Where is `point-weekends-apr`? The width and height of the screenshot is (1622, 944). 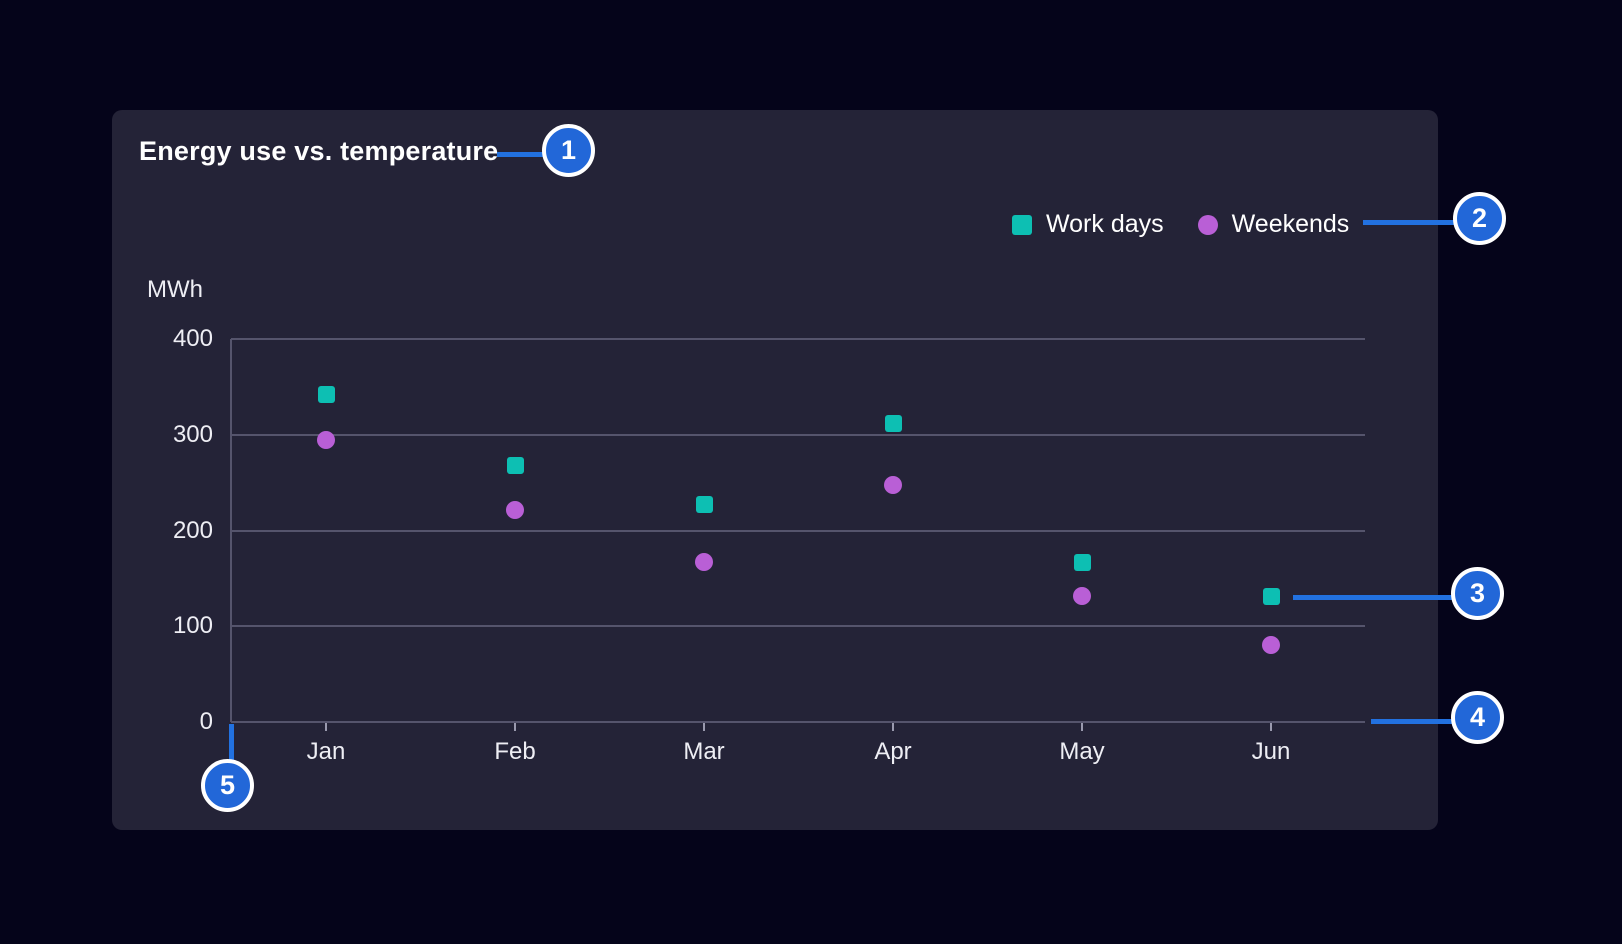
point-weekends-apr is located at coordinates (893, 484).